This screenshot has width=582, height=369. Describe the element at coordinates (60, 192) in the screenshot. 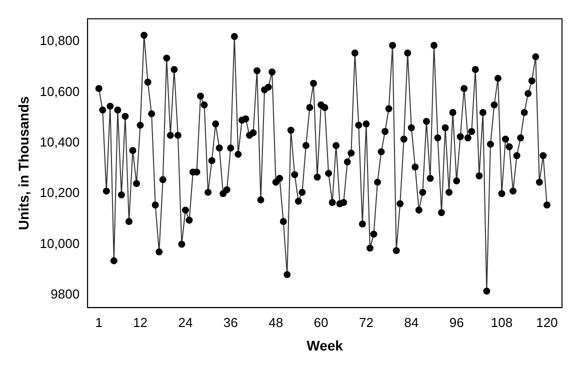

I see `y-tick-label: 10,200` at that location.